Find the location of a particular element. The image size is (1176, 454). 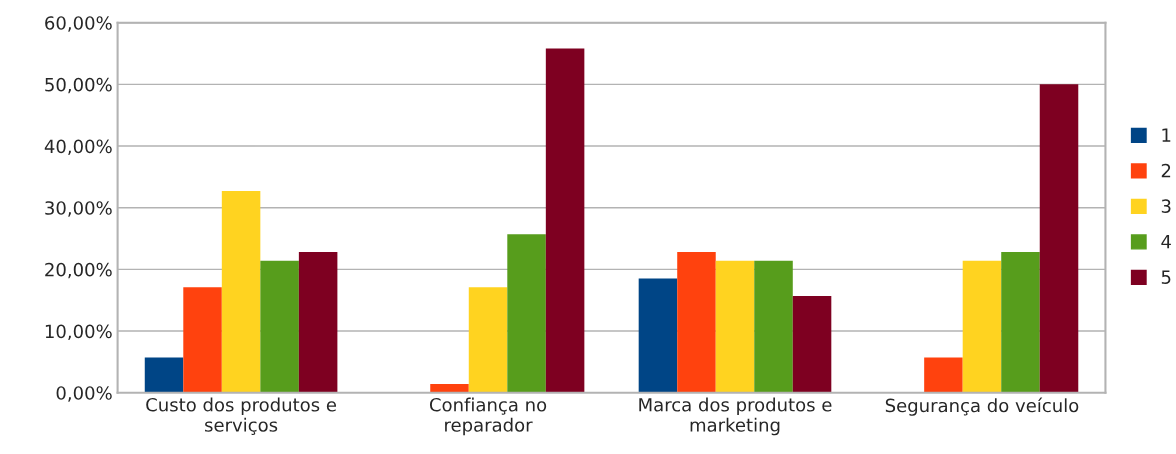

y-tick-label: 10,00% is located at coordinates (78, 332).